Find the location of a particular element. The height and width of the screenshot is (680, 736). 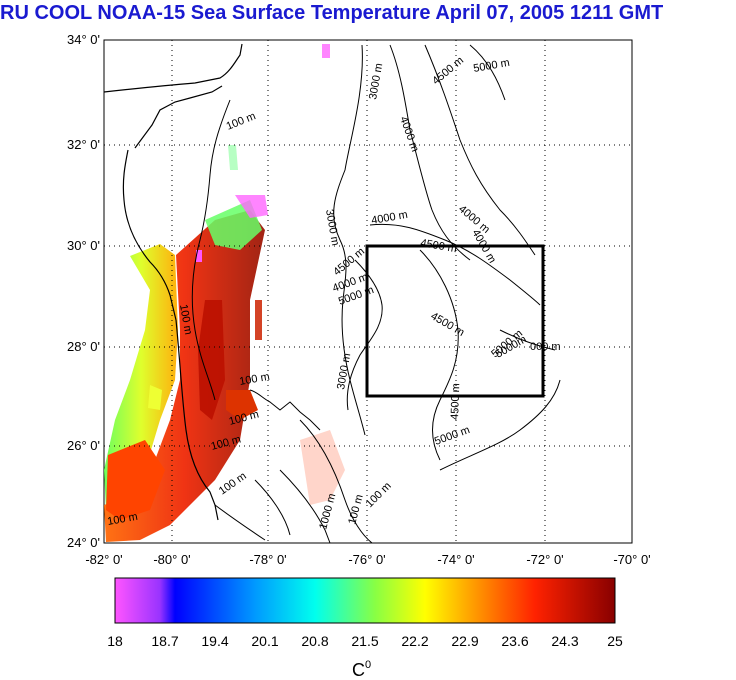

colorbar-tick-label: 25 is located at coordinates (615, 641).